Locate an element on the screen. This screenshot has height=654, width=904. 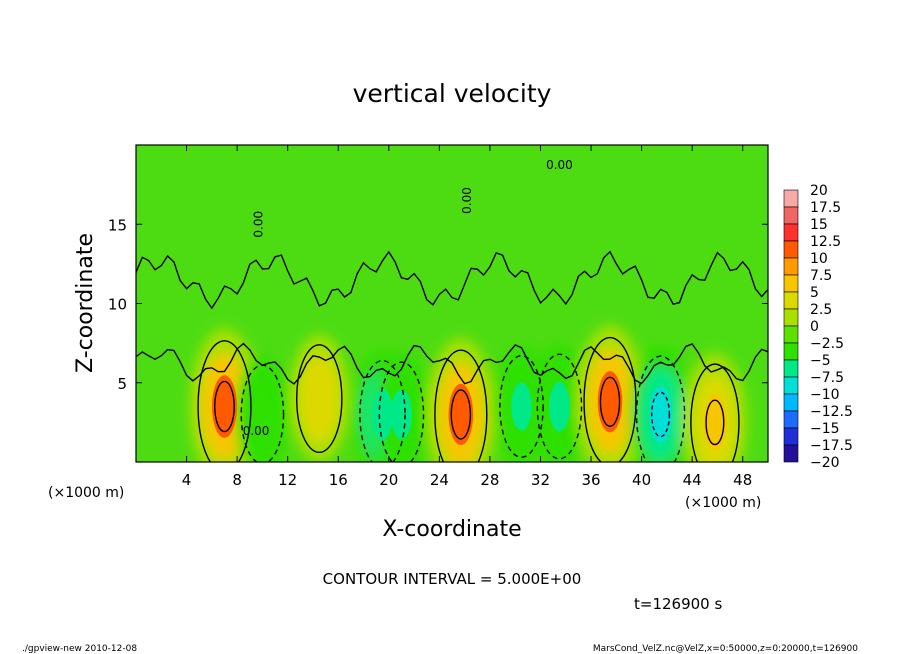
y-tick-label: 10 is located at coordinates (117, 305).